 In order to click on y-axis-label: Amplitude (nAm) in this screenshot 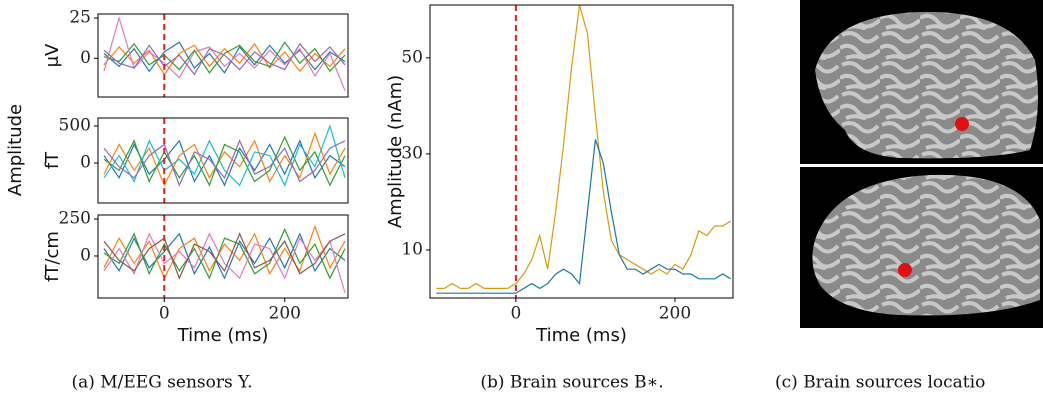, I will do `click(395, 151)`.